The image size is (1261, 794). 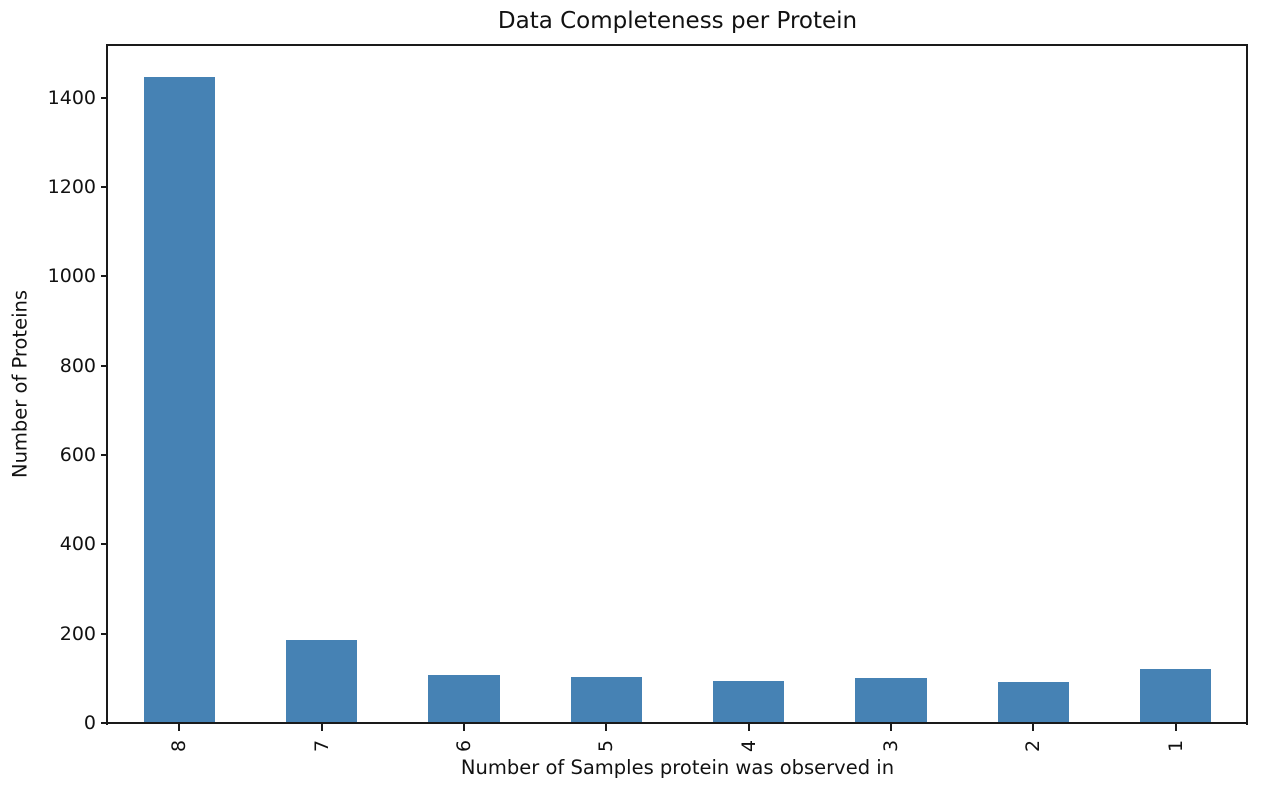 What do you see at coordinates (71, 97) in the screenshot?
I see `y-tick-label: 1400` at bounding box center [71, 97].